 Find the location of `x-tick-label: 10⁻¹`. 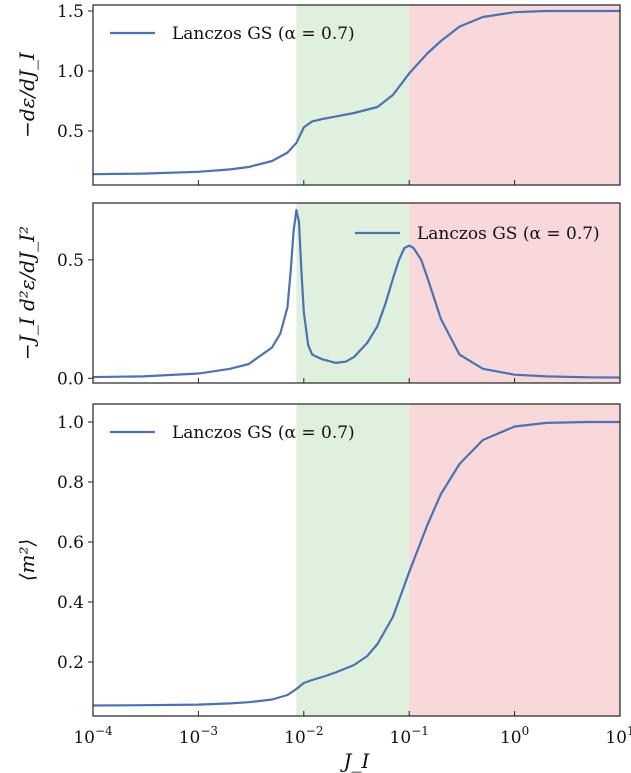

x-tick-label: 10⁻¹ is located at coordinates (409, 736).